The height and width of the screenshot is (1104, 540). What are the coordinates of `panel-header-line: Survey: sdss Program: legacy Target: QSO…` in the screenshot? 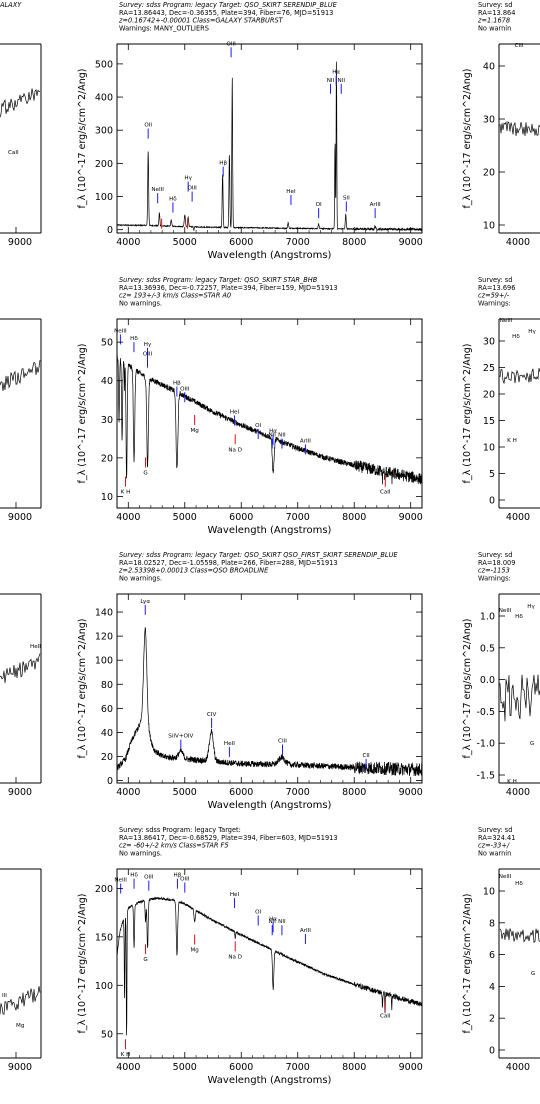 It's located at (228, 5).